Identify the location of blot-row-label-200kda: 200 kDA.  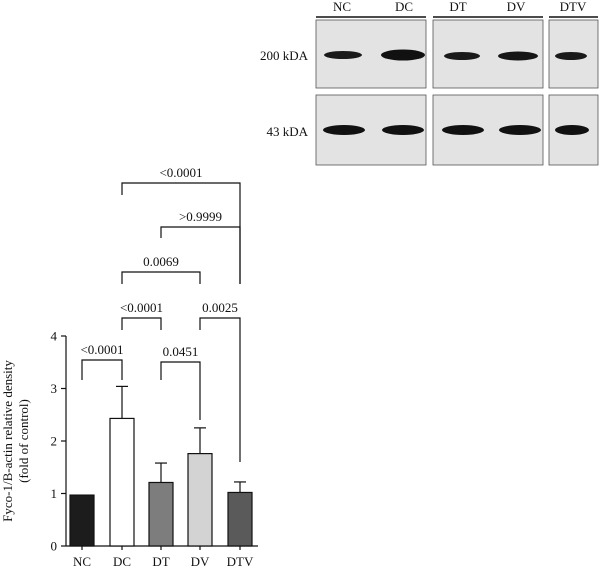
(284, 55).